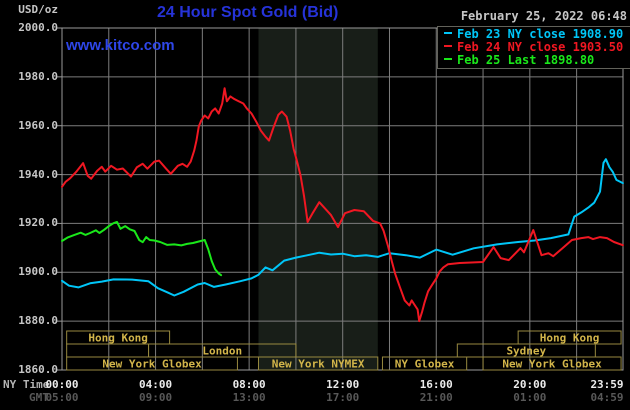 This screenshot has height=410, width=630. Describe the element at coordinates (38, 369) in the screenshot. I see `y-tick-label: 1860.0` at that location.